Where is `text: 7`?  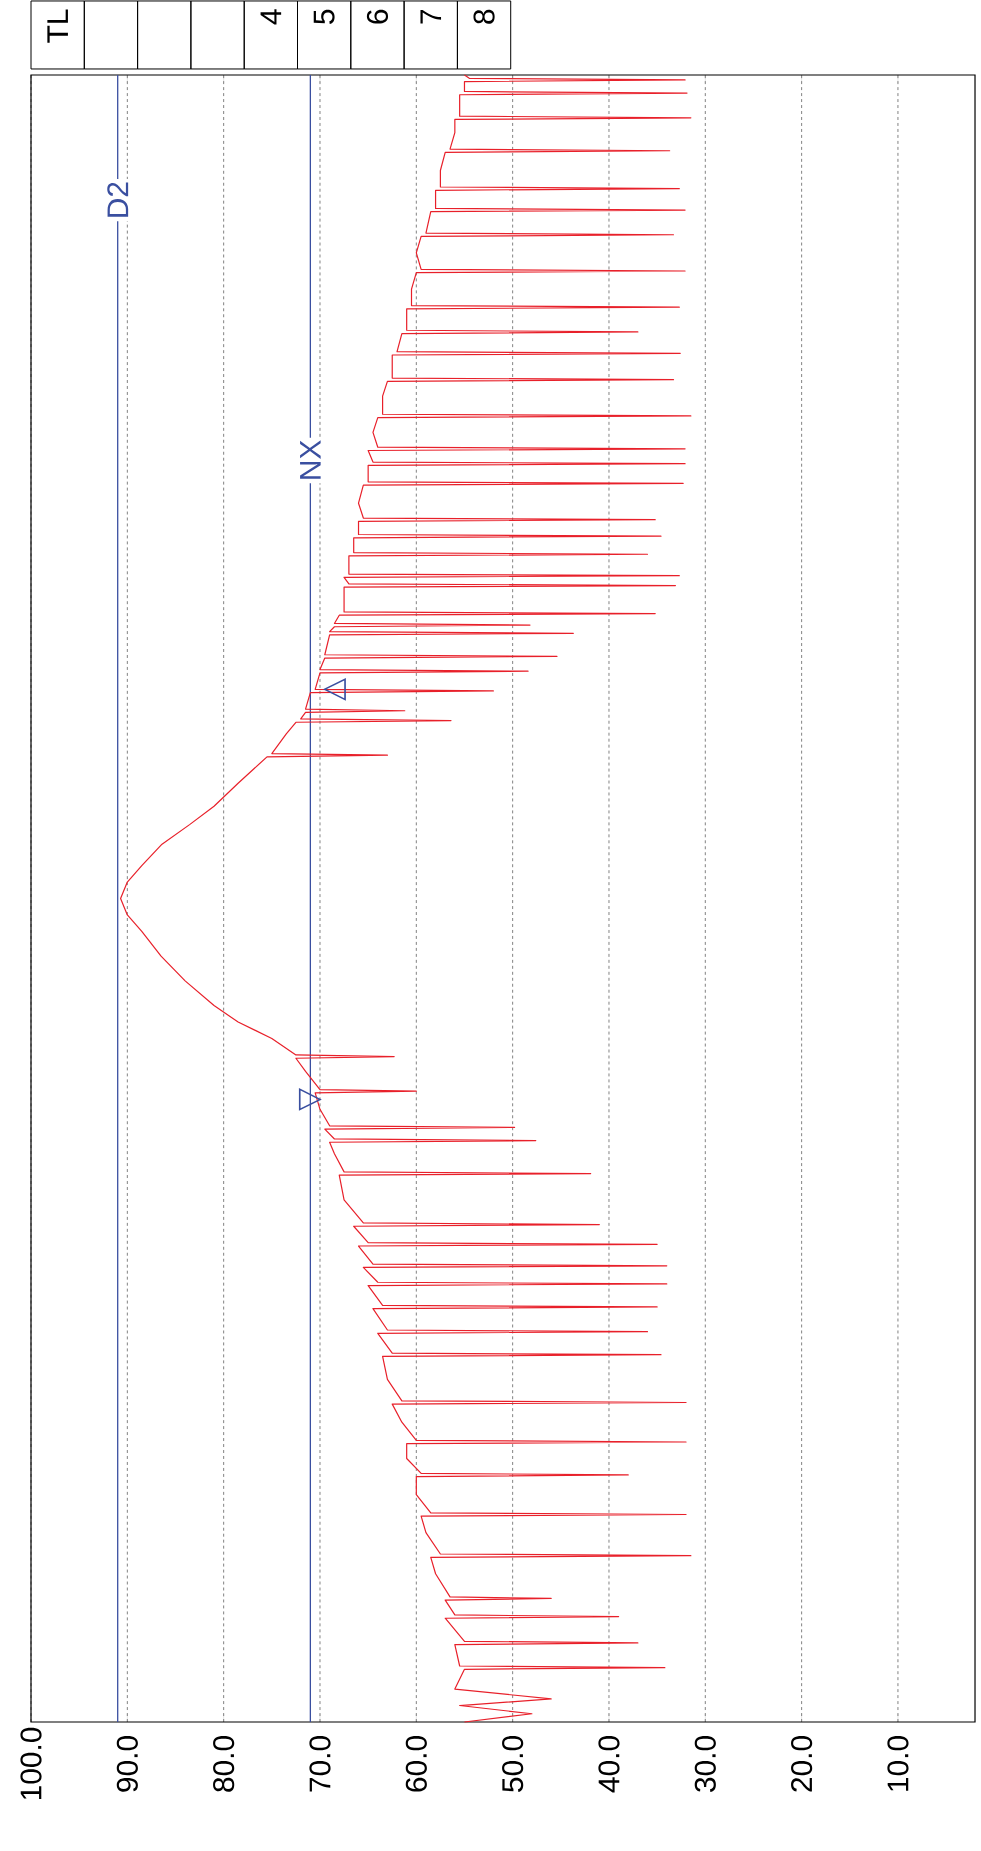
text: 7 is located at coordinates (431, 16).